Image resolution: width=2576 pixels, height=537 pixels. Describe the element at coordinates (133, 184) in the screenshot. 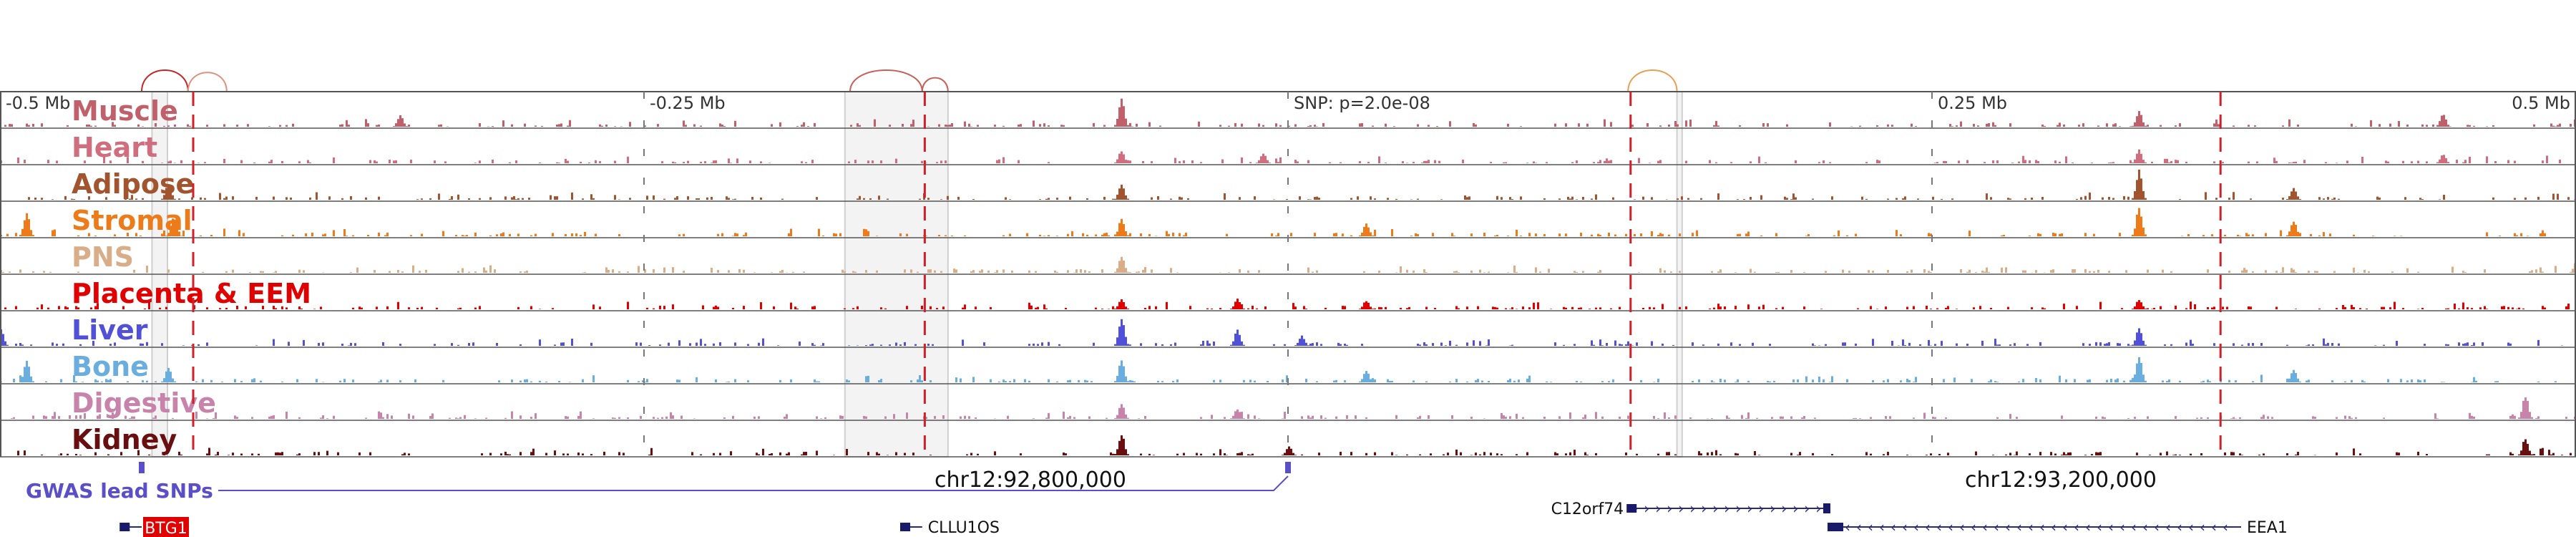

I see `track-label: Adipose` at that location.